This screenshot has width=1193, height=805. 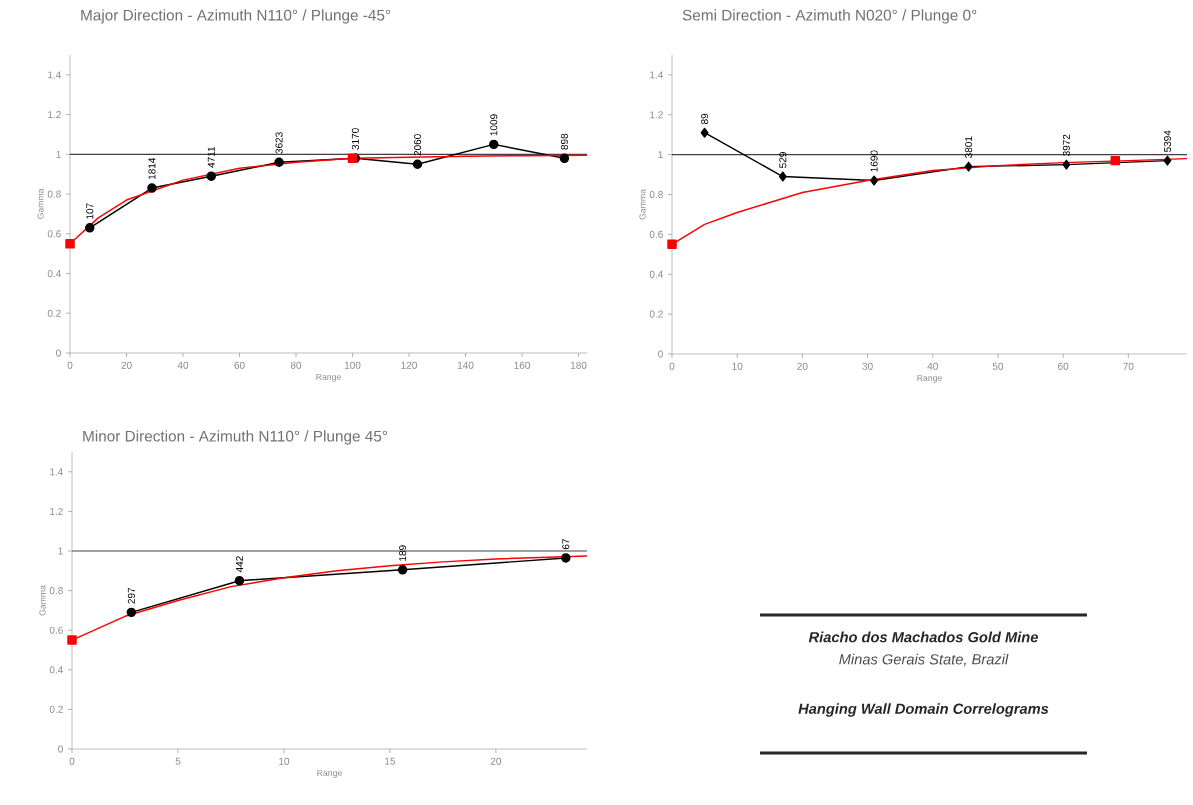 What do you see at coordinates (409, 365) in the screenshot?
I see `x-tick-label: 120` at bounding box center [409, 365].